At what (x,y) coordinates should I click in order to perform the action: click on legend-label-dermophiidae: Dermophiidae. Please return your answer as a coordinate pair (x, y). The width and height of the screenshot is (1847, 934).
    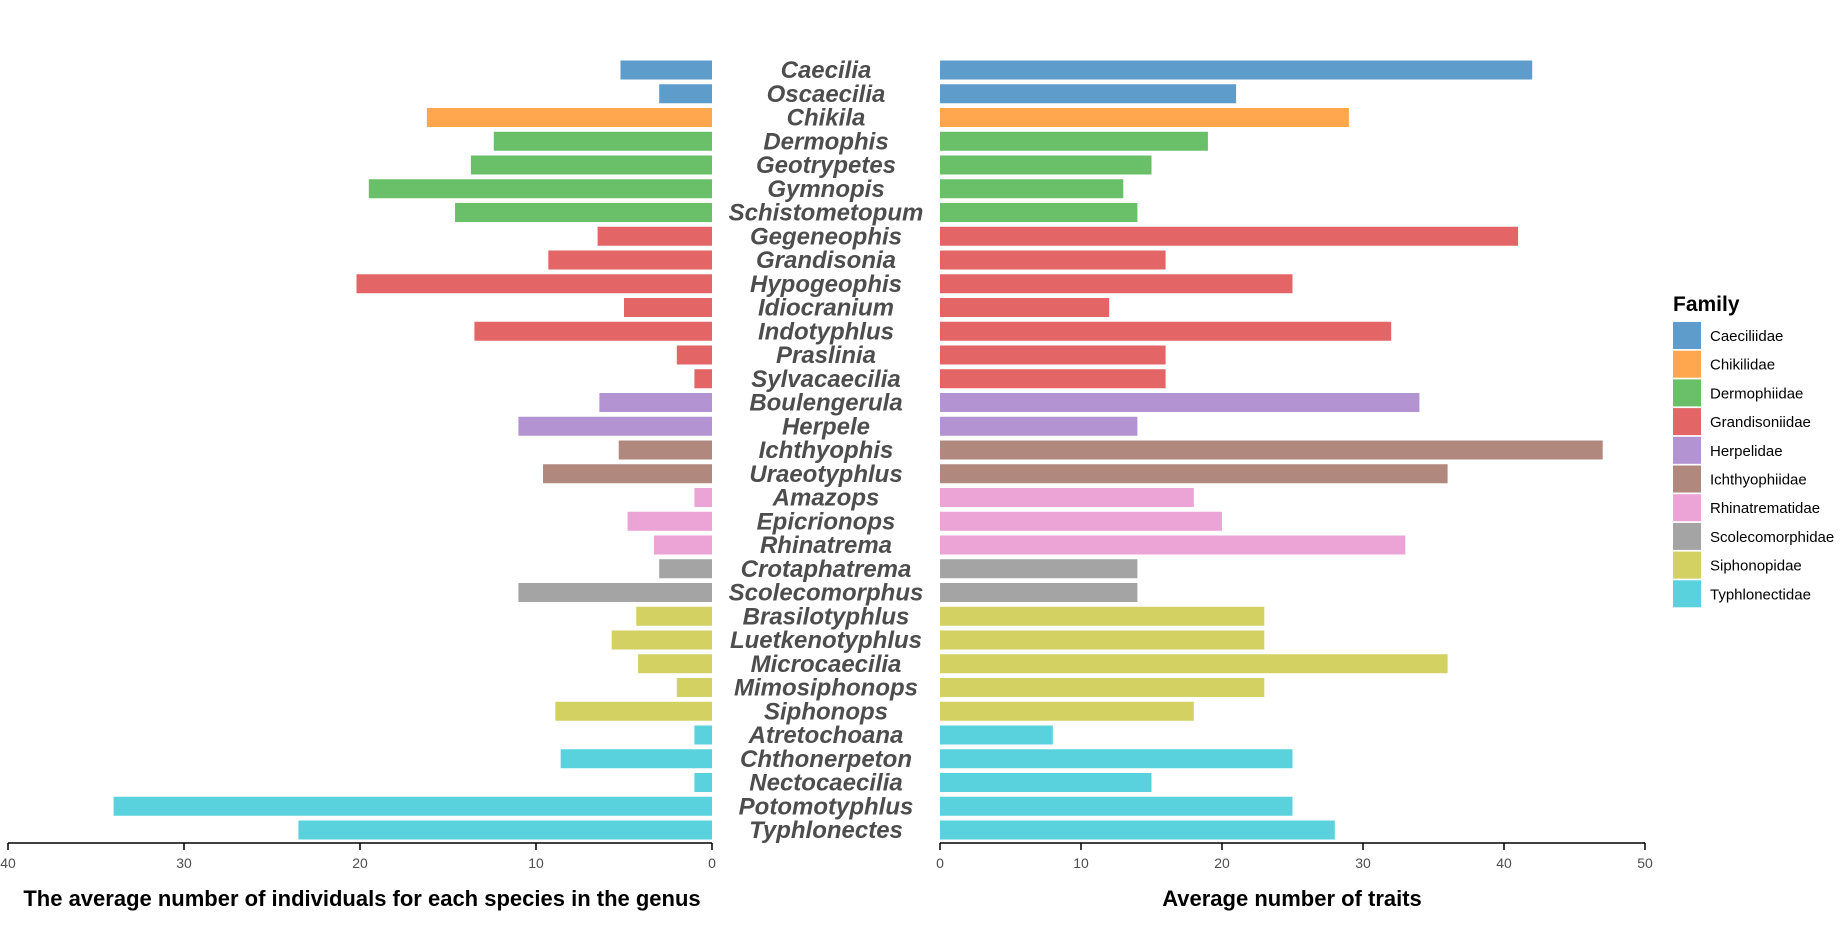
    Looking at the image, I should click on (1756, 393).